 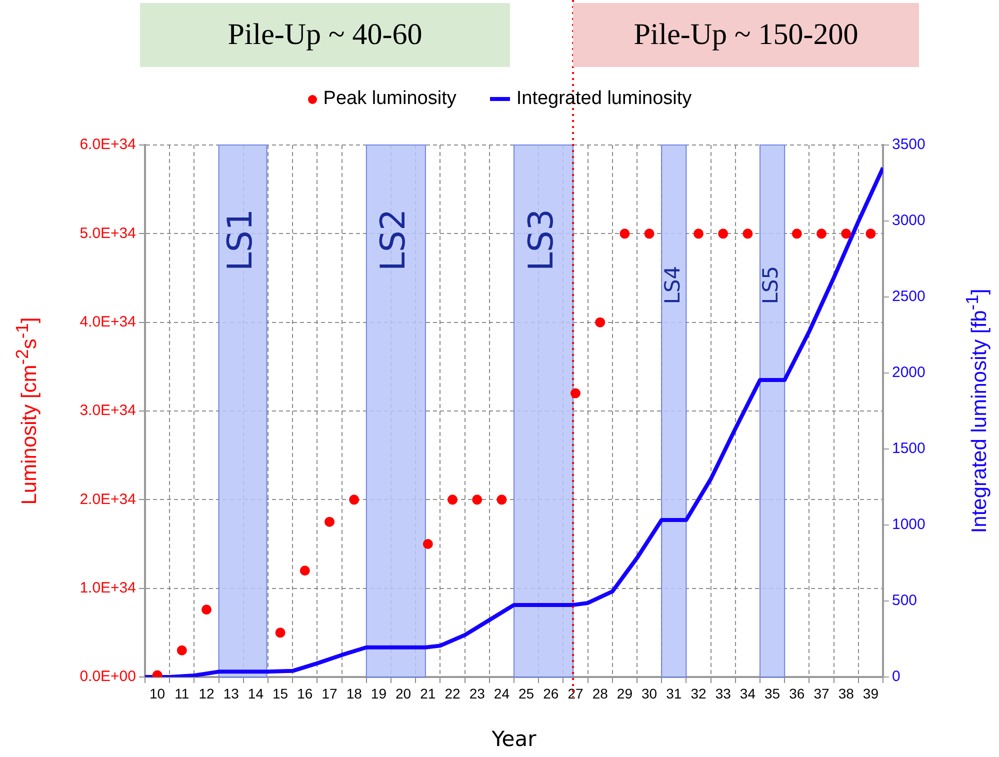 What do you see at coordinates (541, 240) in the screenshot?
I see `band-label: LS3` at bounding box center [541, 240].